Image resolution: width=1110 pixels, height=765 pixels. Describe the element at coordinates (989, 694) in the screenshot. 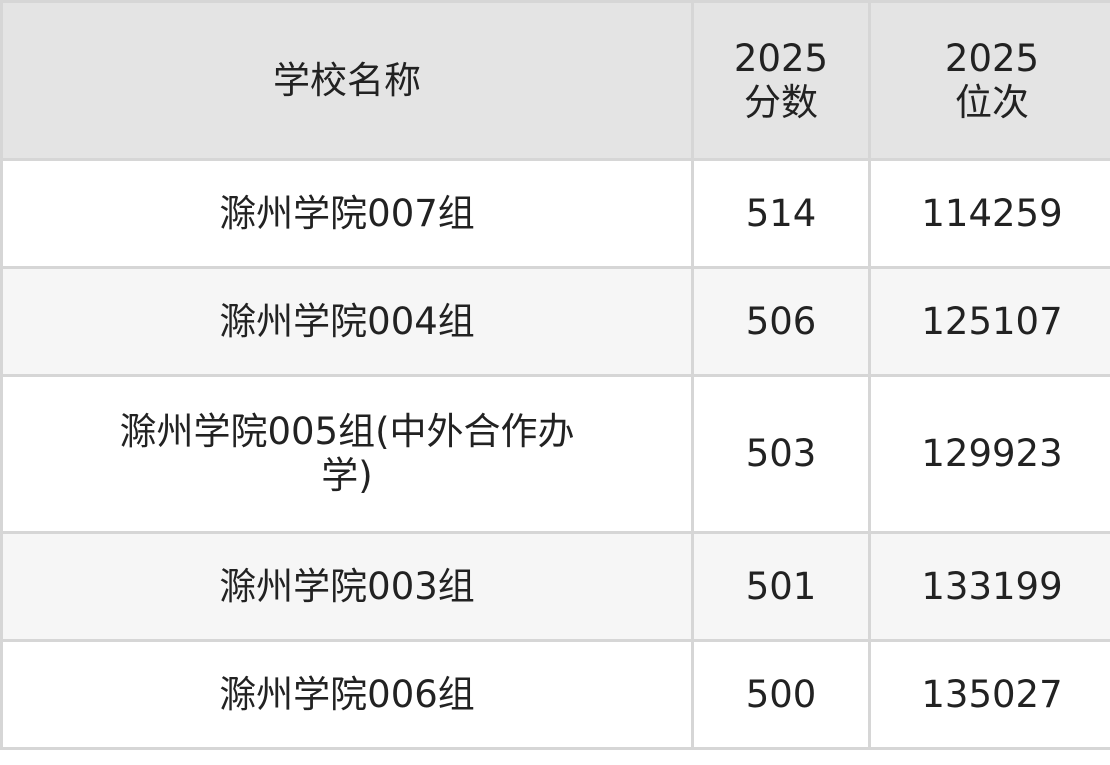

I see `rank: 135027` at that location.